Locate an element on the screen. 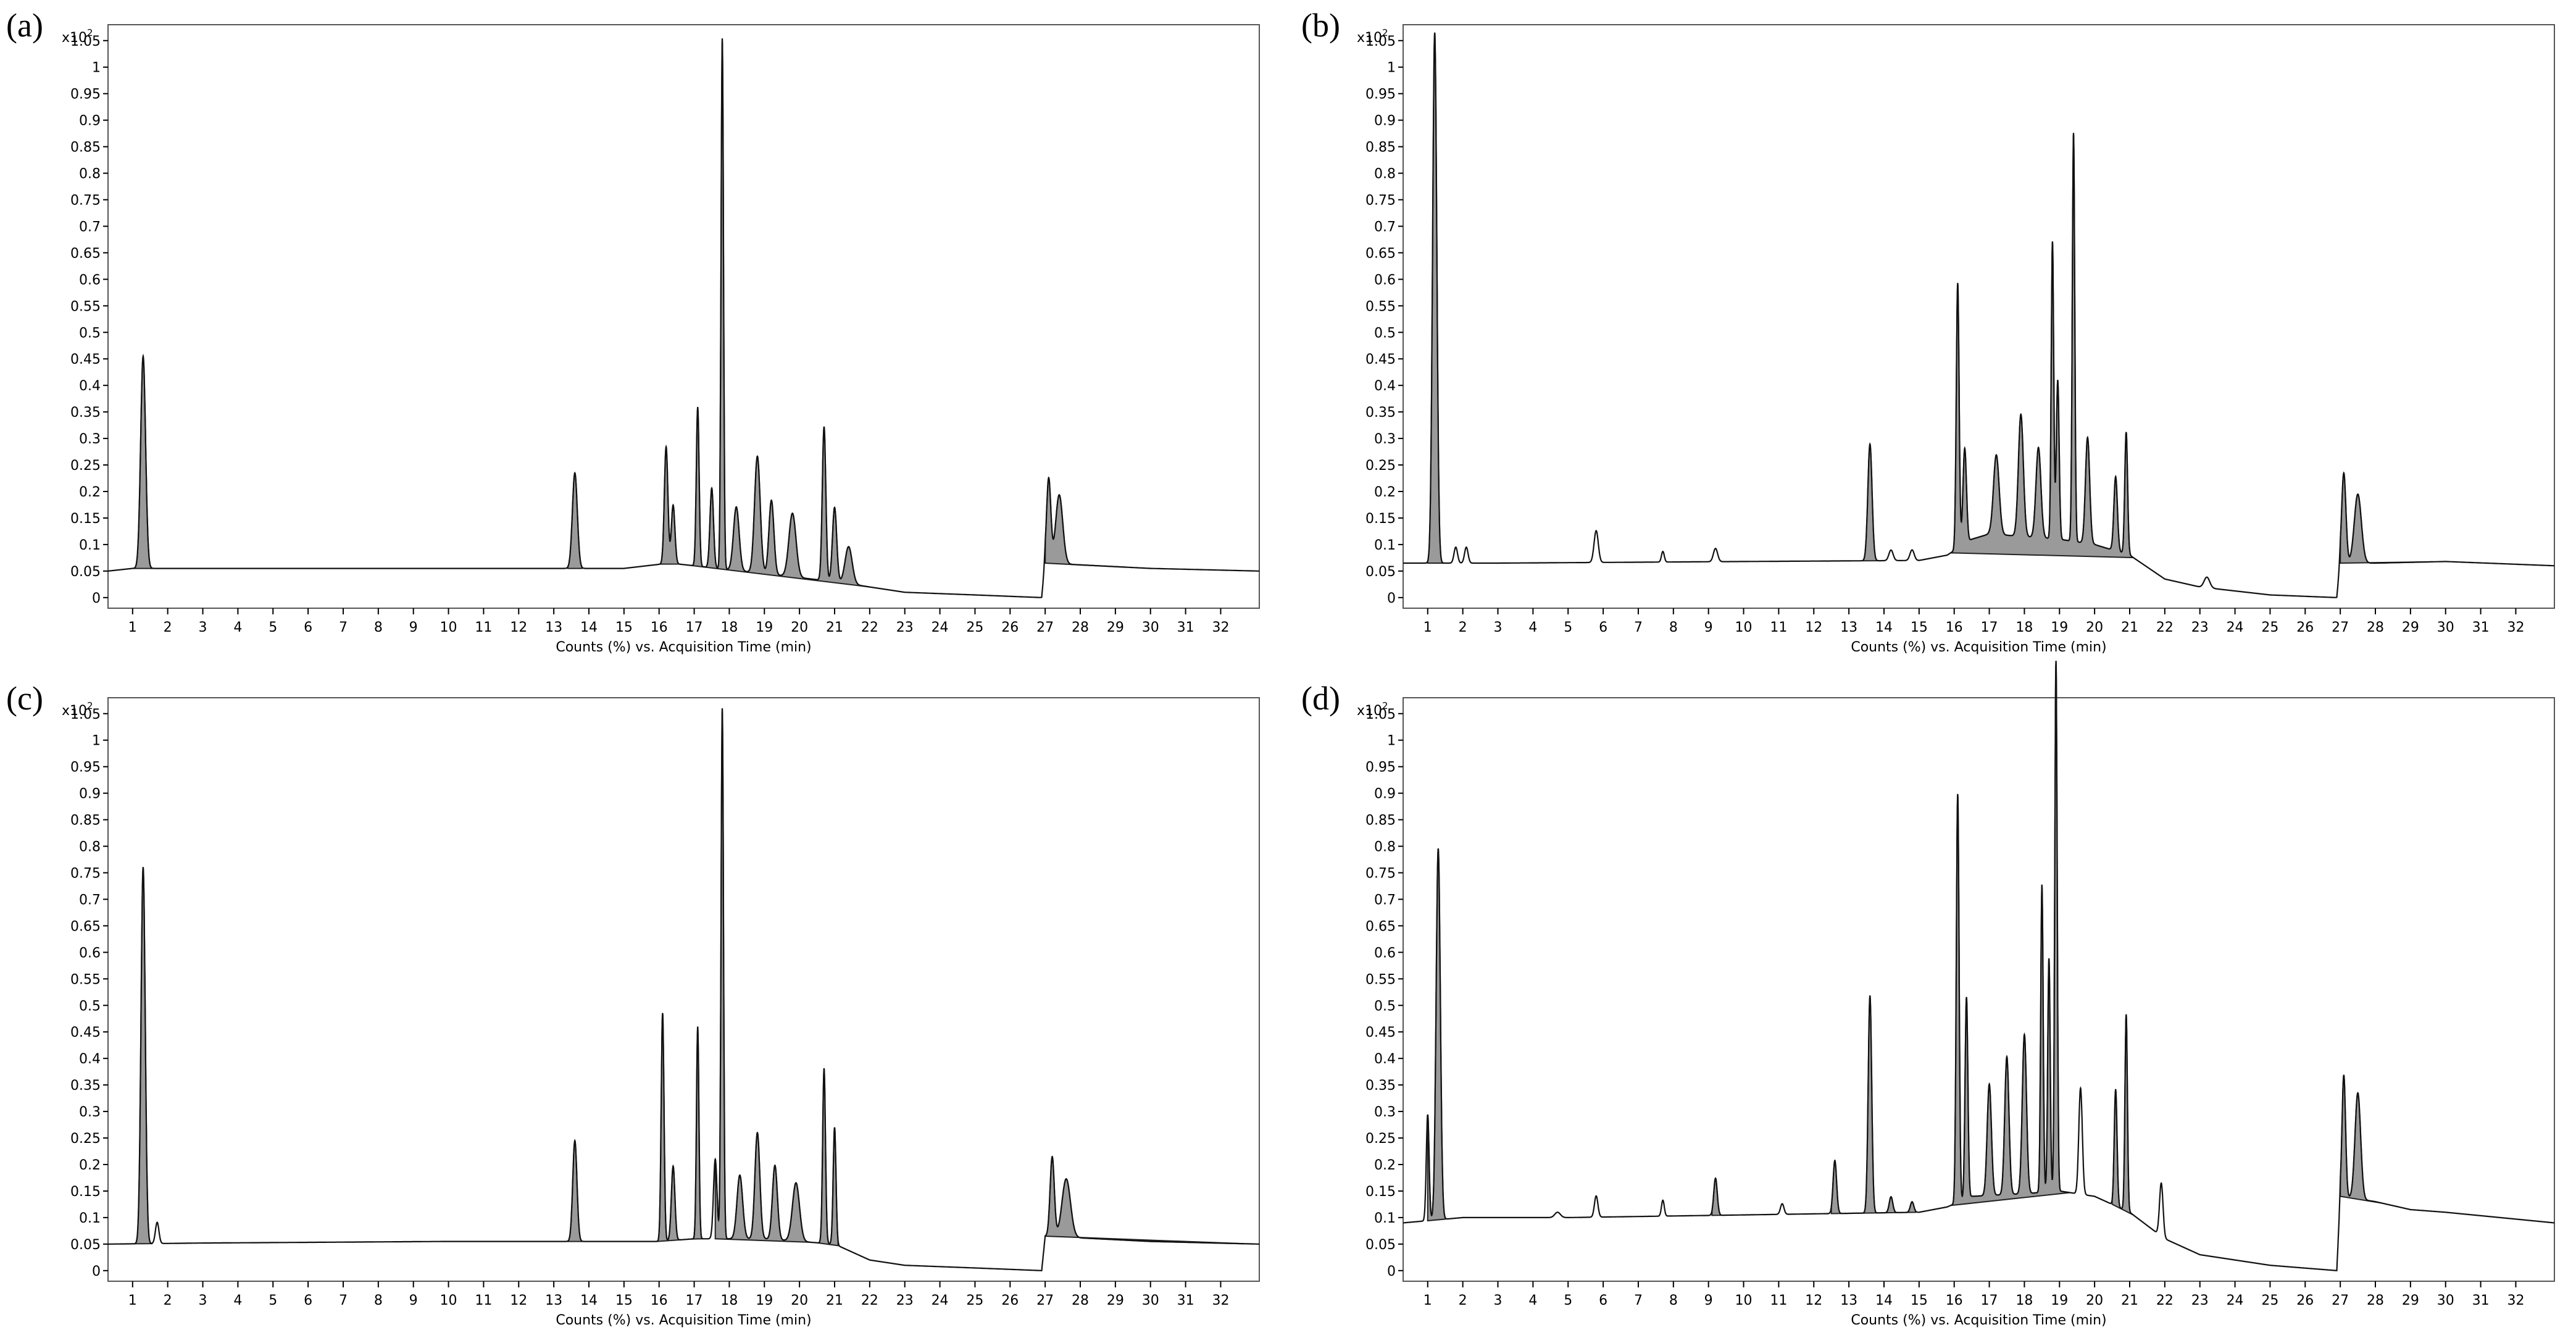 The width and height of the screenshot is (2576, 1330). y-tick-label: 0.95 is located at coordinates (86, 768).